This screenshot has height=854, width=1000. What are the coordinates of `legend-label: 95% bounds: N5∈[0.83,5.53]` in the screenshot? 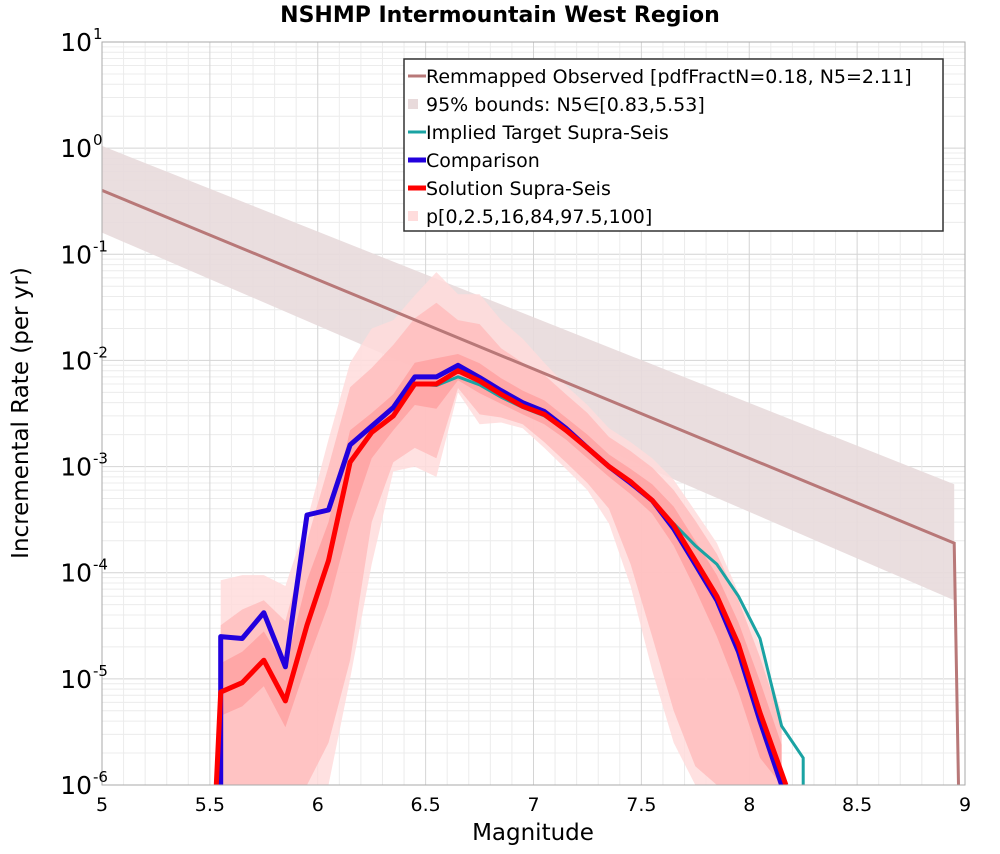 It's located at (565, 105).